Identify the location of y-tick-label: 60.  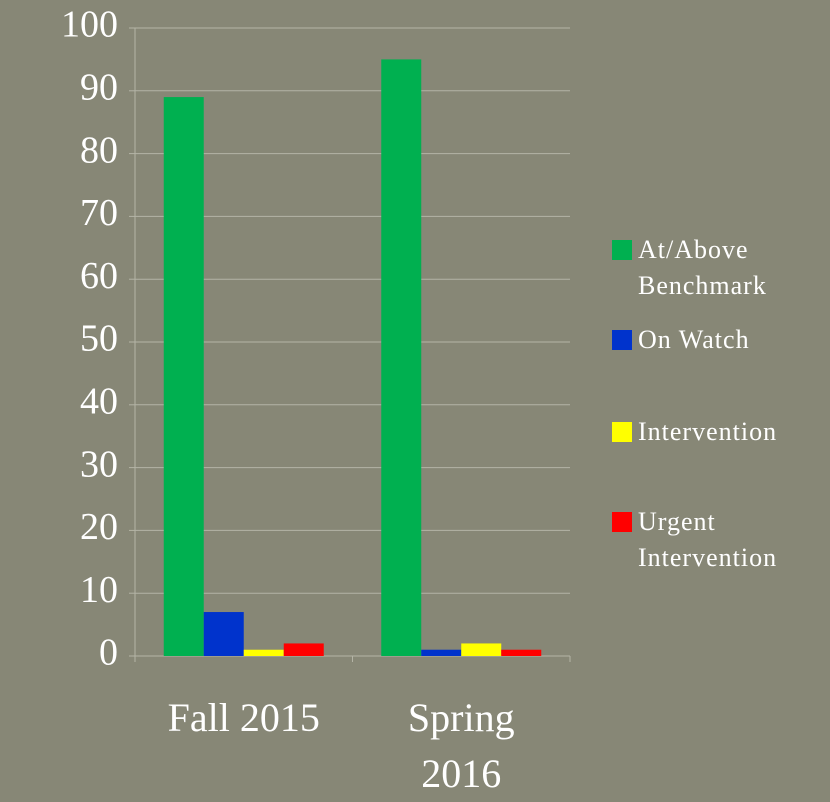
(99, 276).